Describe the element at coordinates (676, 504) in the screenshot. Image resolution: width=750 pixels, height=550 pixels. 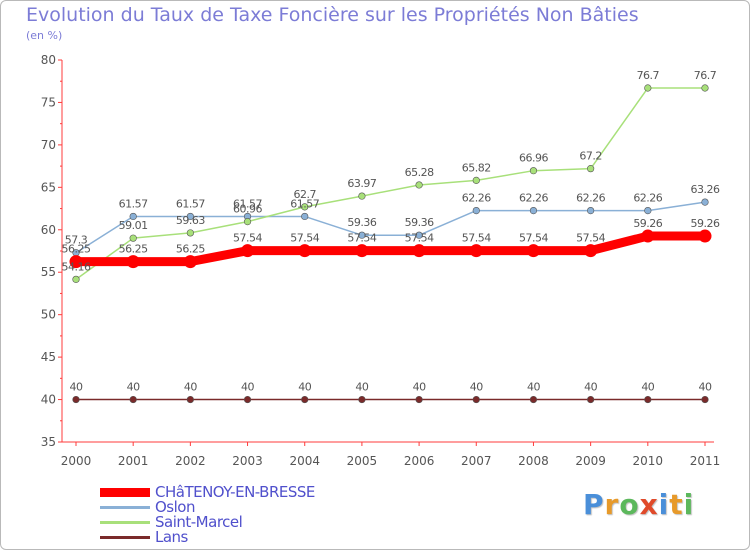
I see `logo-letter-6: t` at that location.